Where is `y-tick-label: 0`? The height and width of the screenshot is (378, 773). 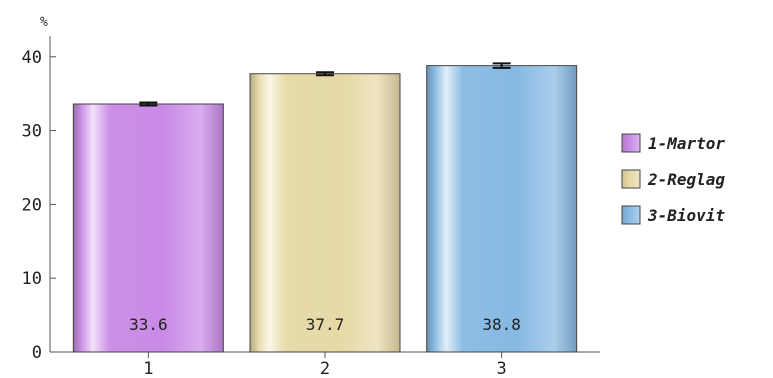
y-tick-label: 0 is located at coordinates (37, 353).